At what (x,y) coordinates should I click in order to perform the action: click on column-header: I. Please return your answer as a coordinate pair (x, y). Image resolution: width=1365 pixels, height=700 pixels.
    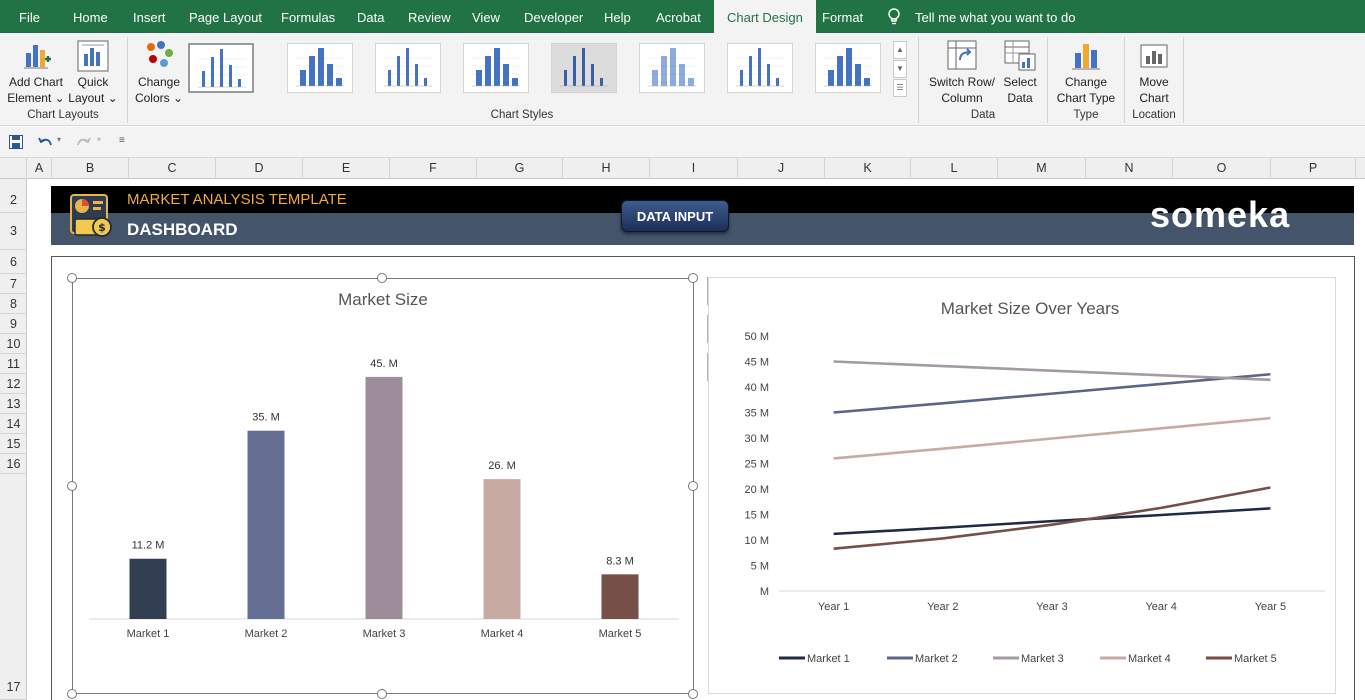
    Looking at the image, I should click on (694, 168).